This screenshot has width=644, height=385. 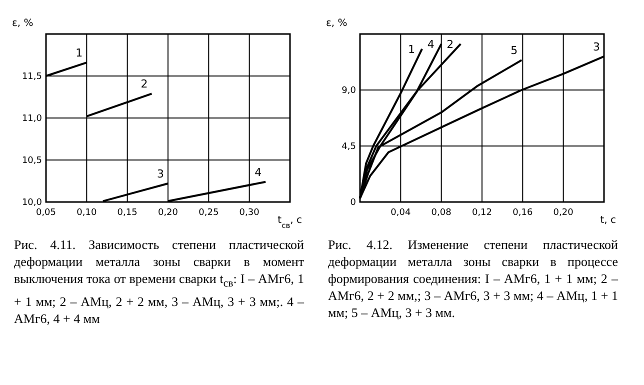 I want to click on x-tick-label: 0,25, so click(x=208, y=213).